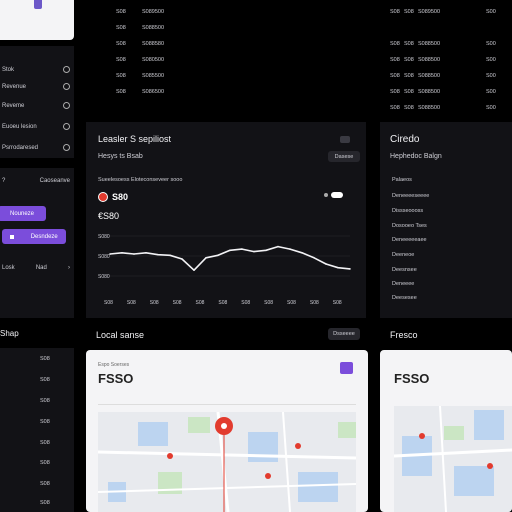 This screenshot has height=512, width=512. I want to click on sidebar-item-label: Stok, so click(8, 69).